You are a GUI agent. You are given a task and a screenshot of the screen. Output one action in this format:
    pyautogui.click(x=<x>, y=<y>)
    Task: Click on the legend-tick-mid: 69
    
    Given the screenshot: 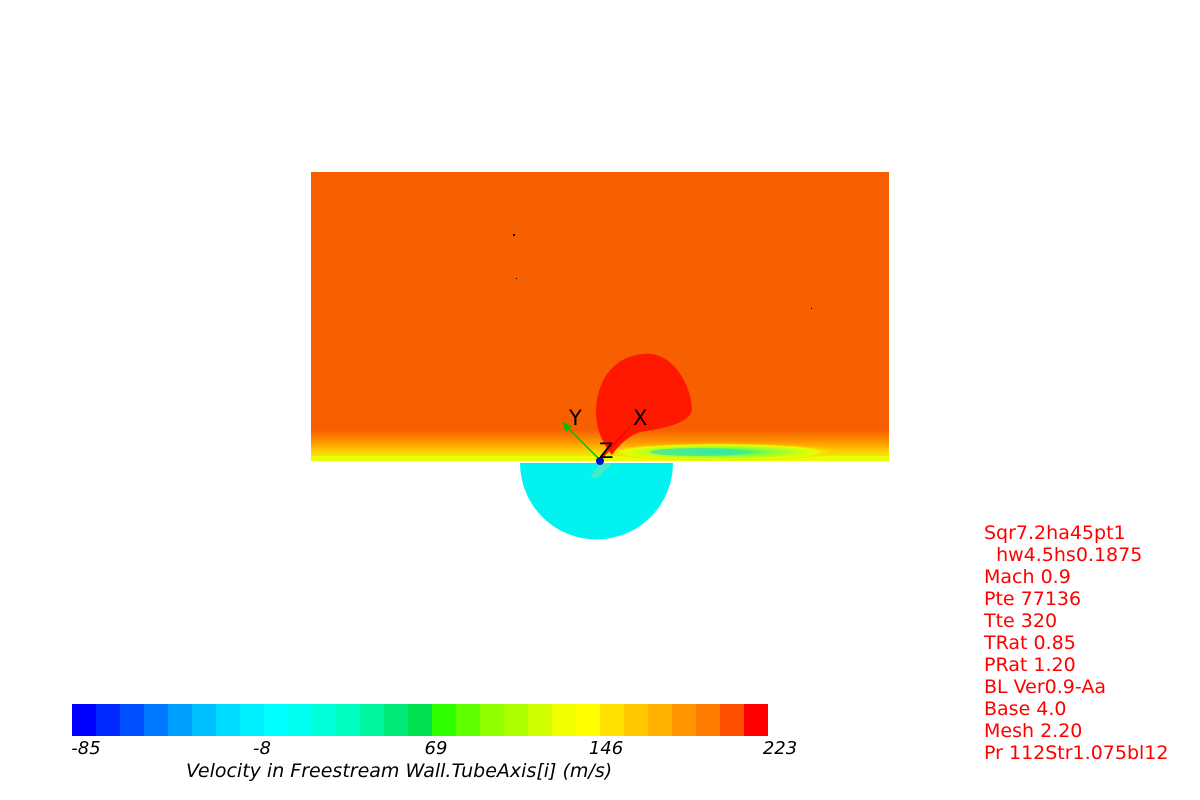 What is the action you would take?
    pyautogui.click(x=436, y=748)
    